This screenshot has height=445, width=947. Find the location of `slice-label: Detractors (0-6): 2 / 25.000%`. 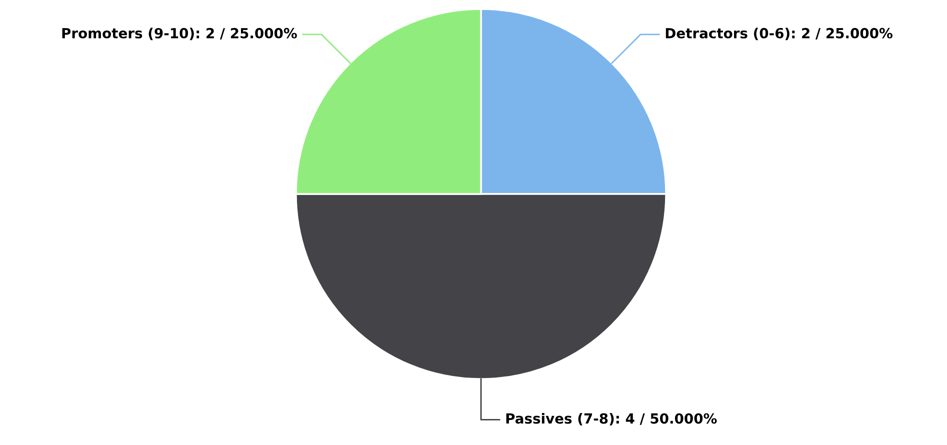

slice-label: Detractors (0-6): 2 / 25.000% is located at coordinates (779, 34).